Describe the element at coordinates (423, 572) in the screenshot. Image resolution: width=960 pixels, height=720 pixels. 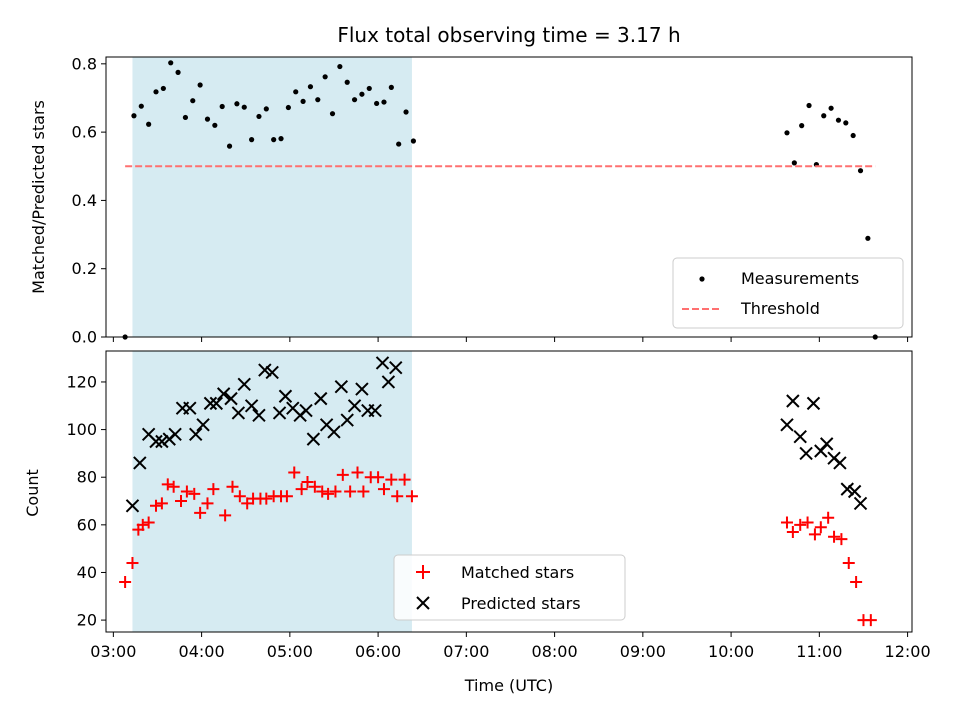
I see `legend-matched-swatch` at that location.